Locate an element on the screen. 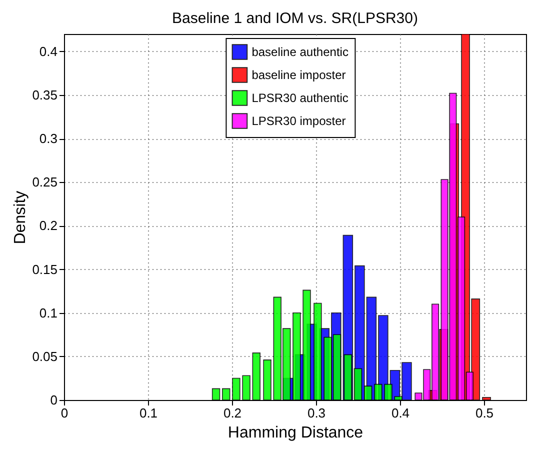  legend-label: baseline authentic is located at coordinates (300, 52).